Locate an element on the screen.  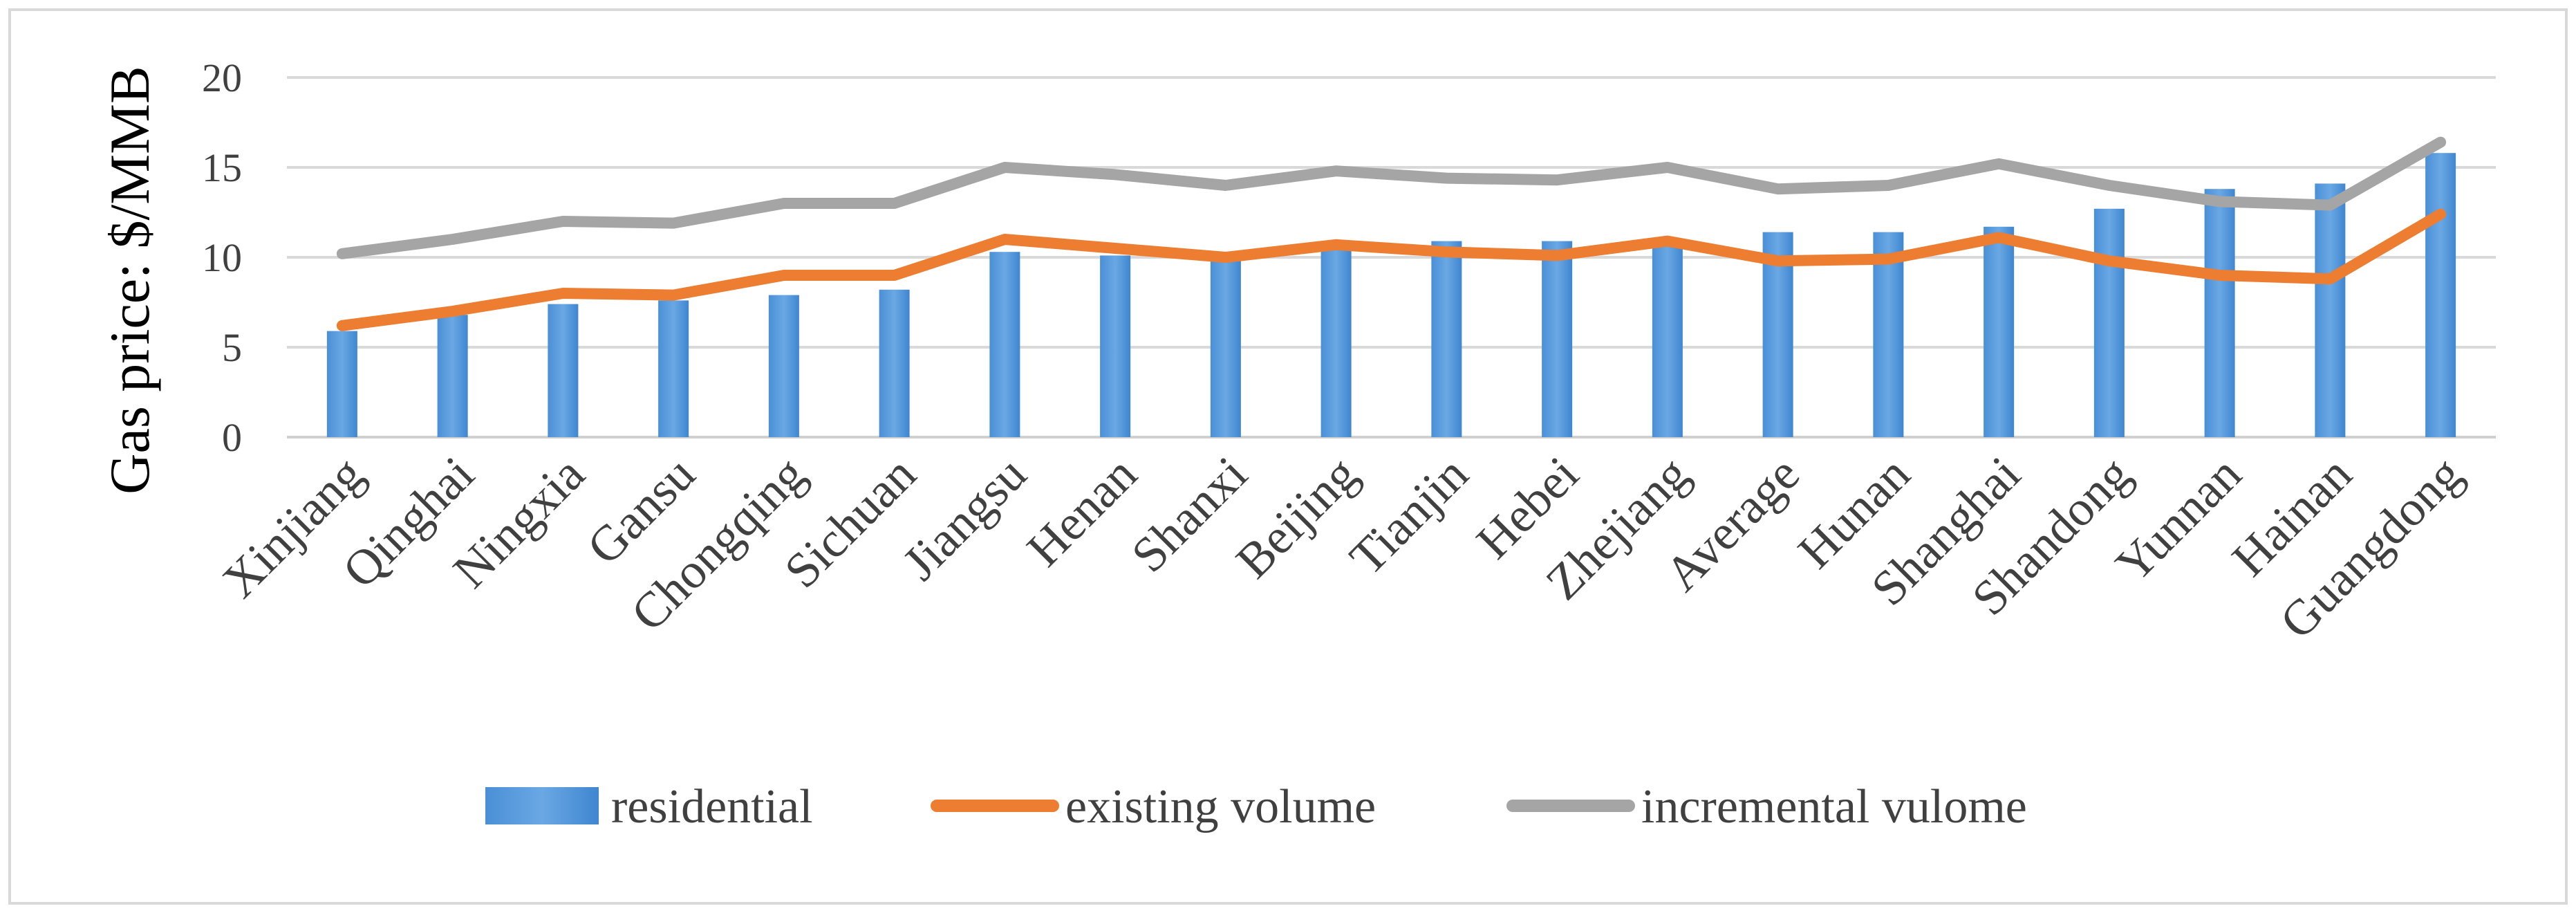
bar-residential-tianjin is located at coordinates (1446, 339).